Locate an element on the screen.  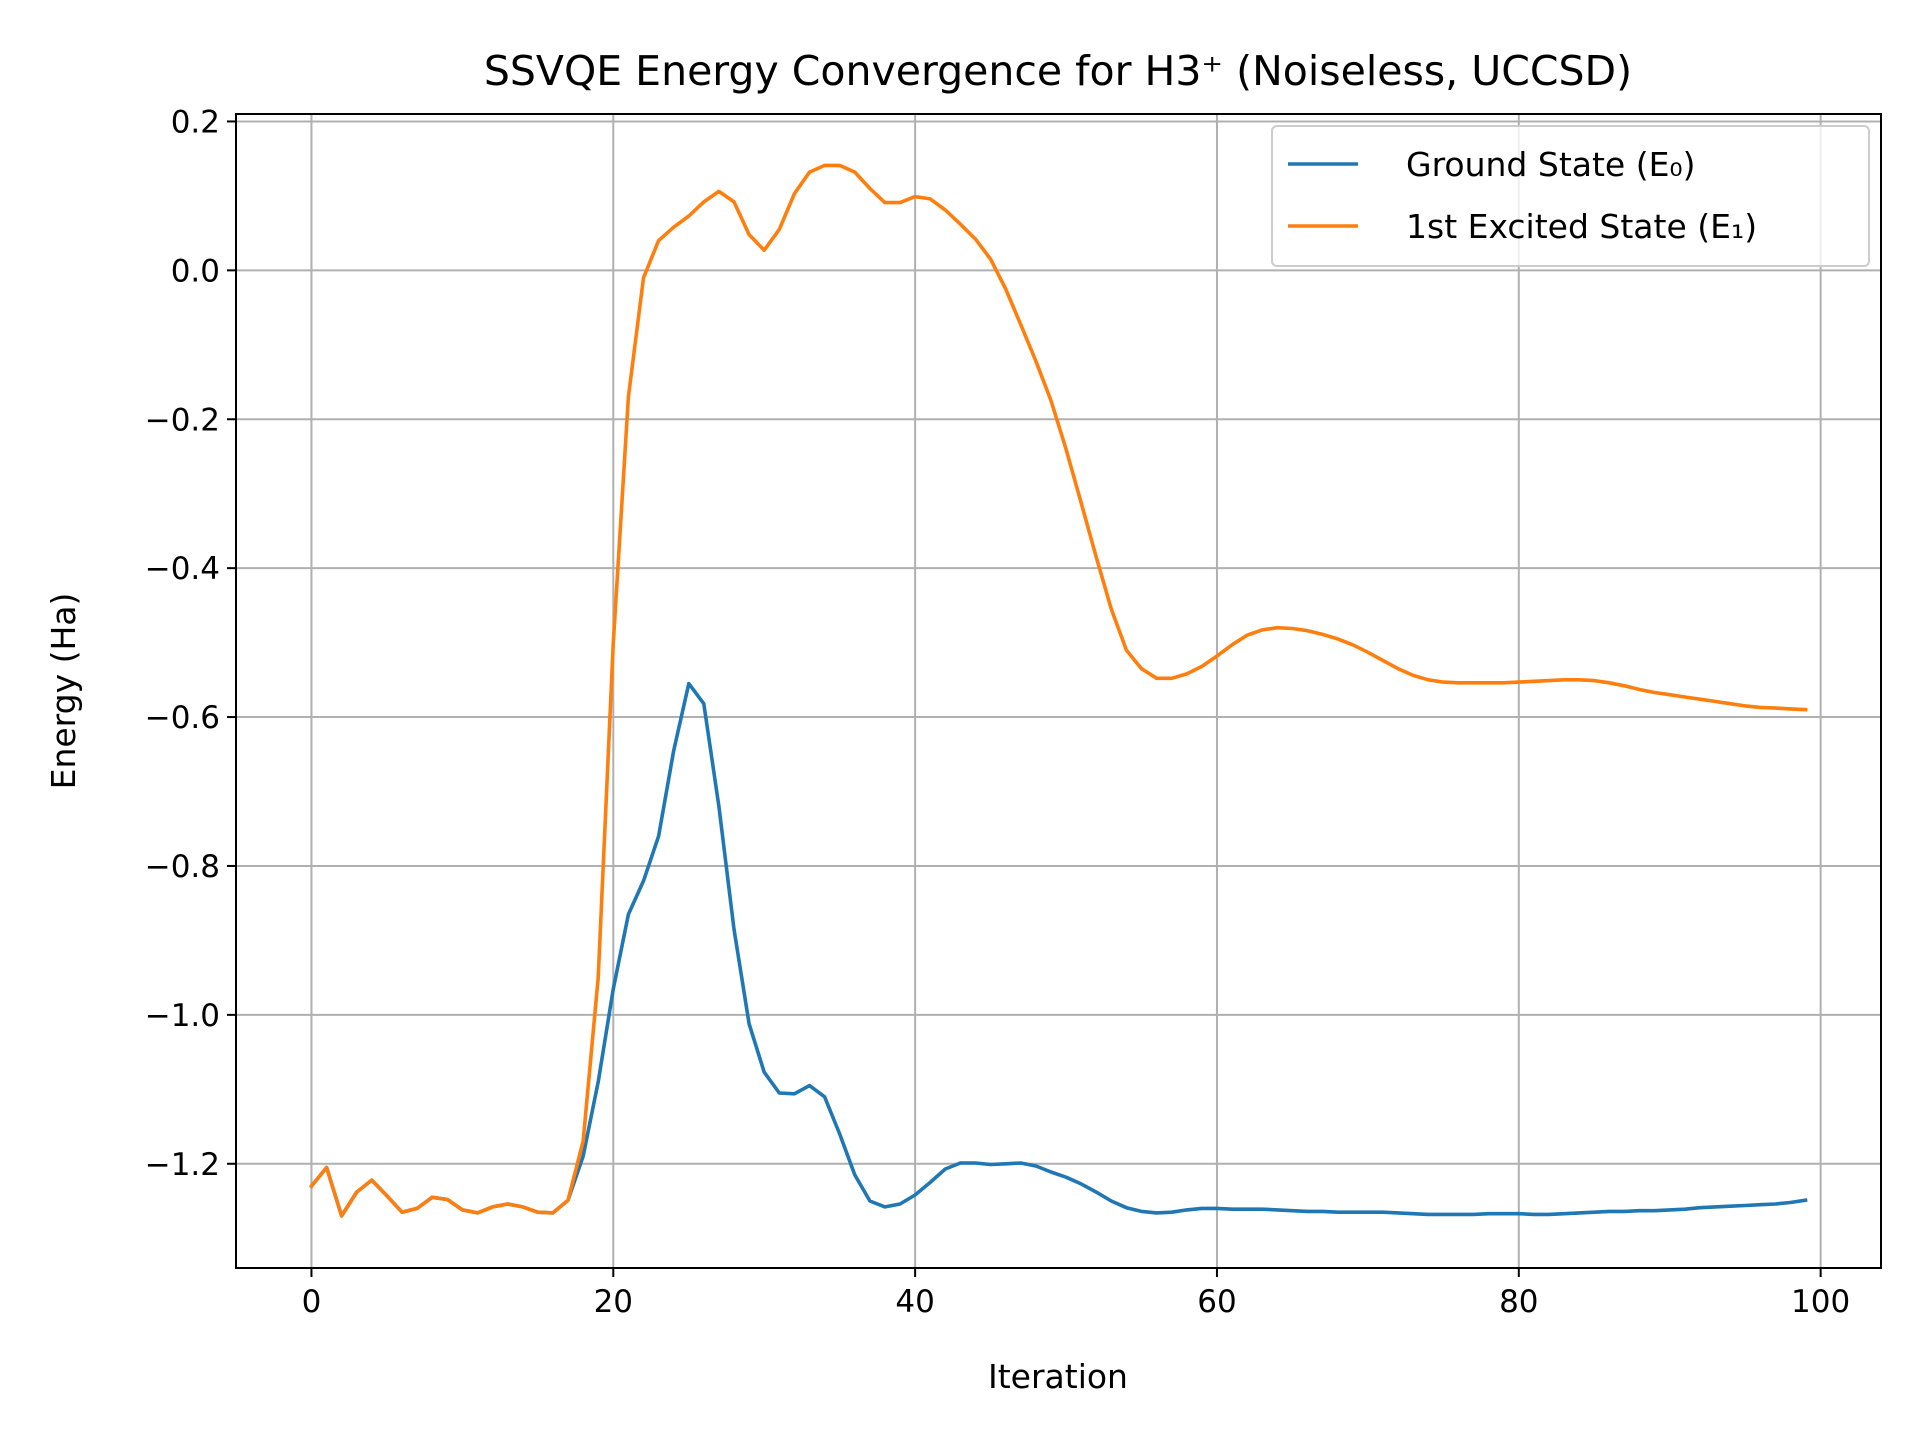
legend-label-0: Ground State (E₀) is located at coordinates (1551, 164).